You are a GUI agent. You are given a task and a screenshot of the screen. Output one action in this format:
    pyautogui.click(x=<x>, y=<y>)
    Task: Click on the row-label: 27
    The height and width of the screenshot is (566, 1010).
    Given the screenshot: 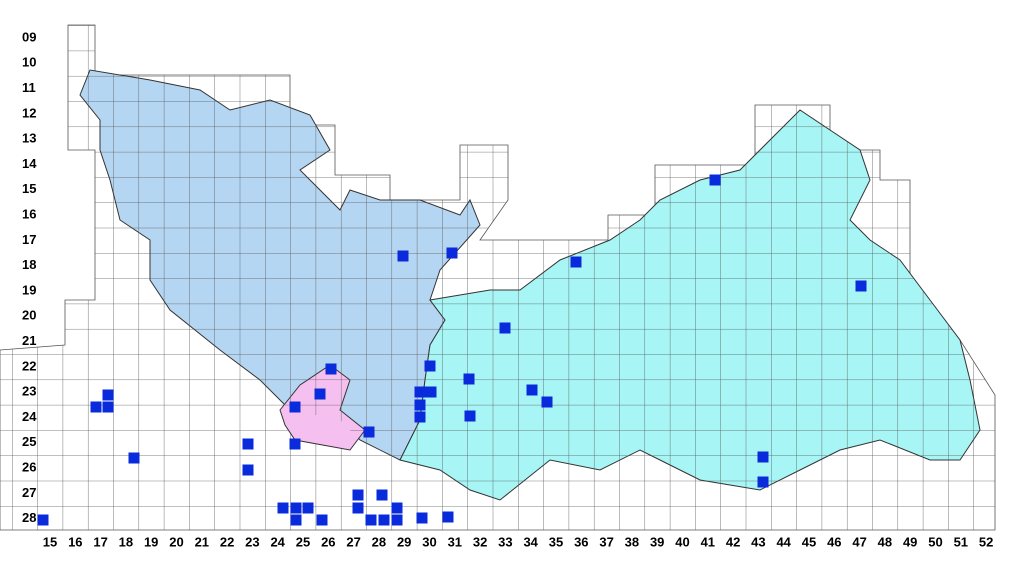 What is the action you would take?
    pyautogui.click(x=29, y=492)
    